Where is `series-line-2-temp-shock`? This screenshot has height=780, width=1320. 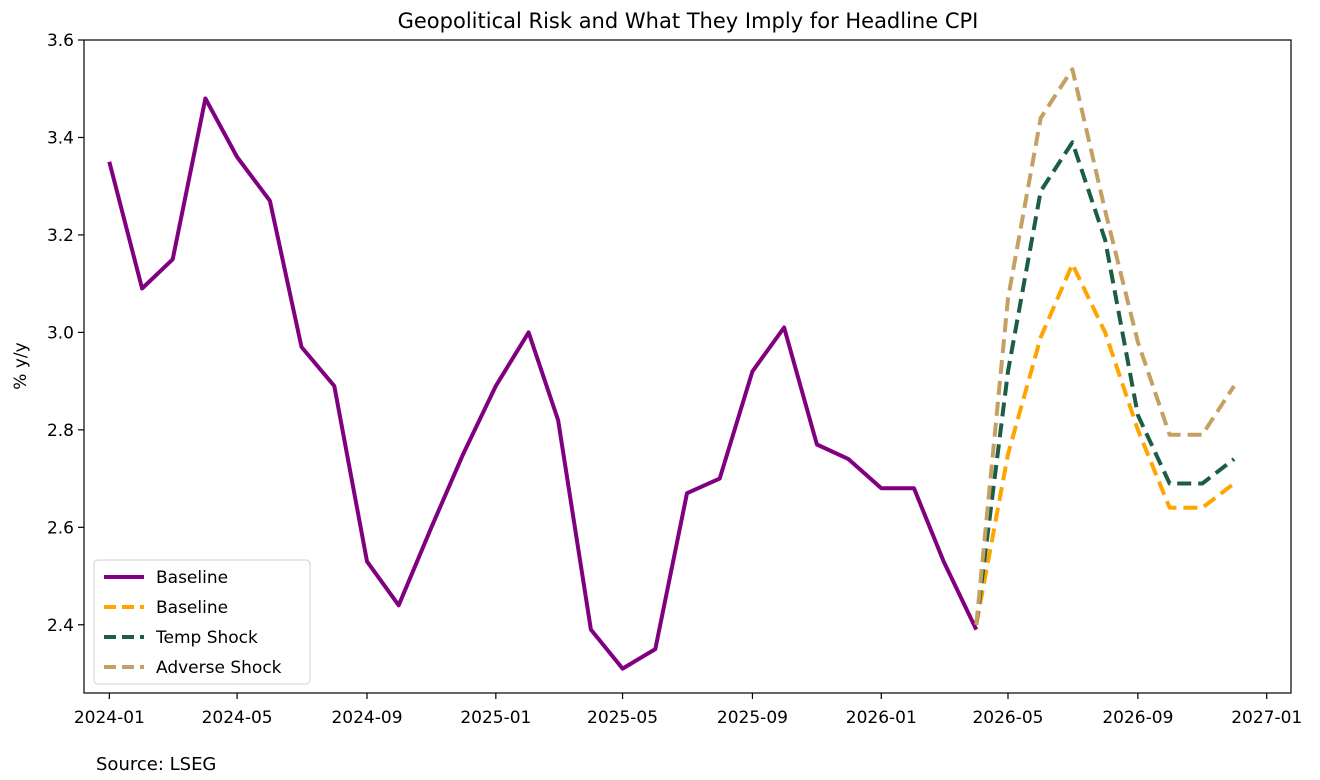
series-line-2-temp-shock is located at coordinates (1105, 383).